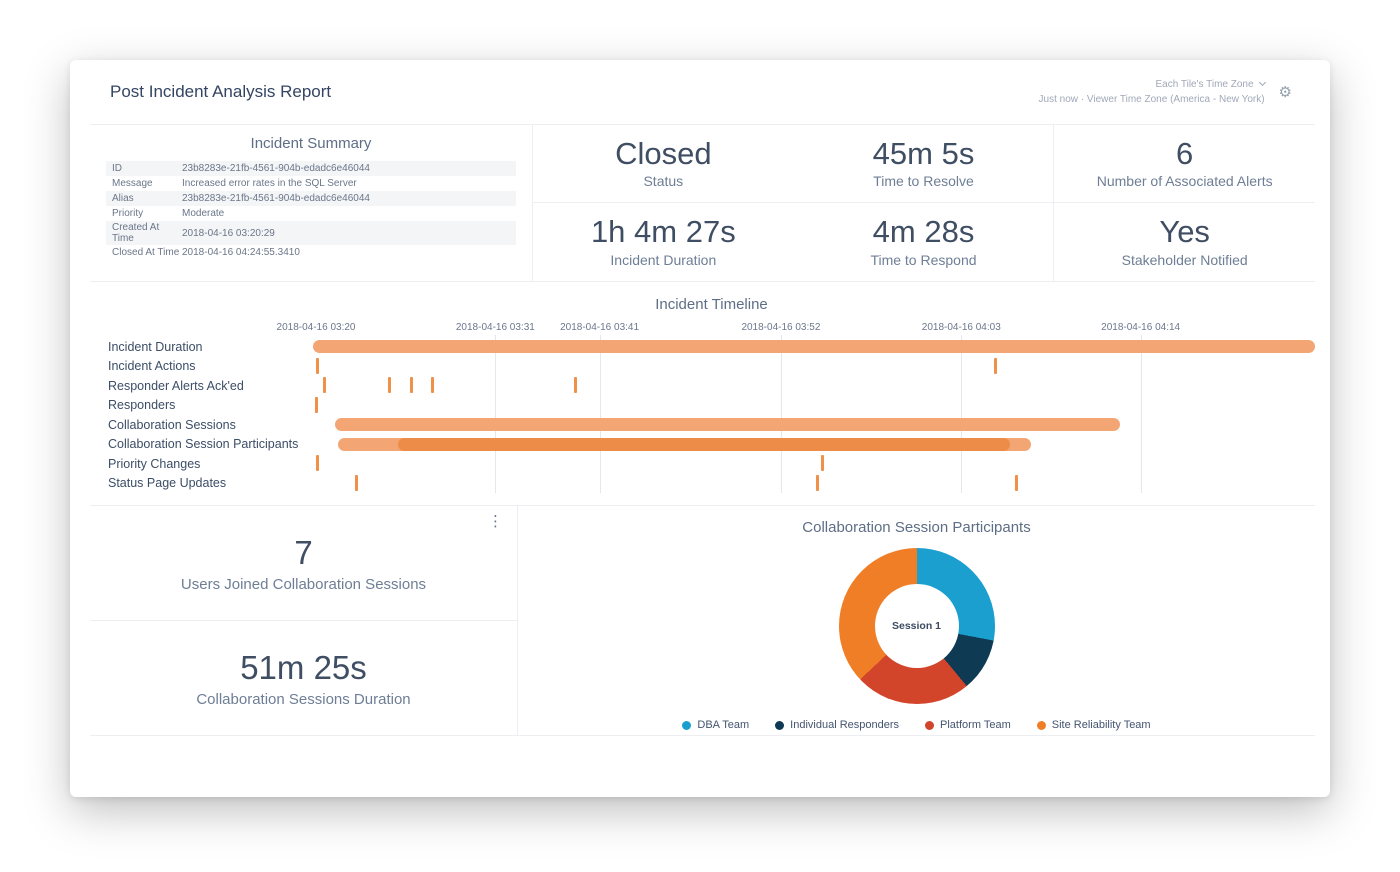 The height and width of the screenshot is (872, 1400). What do you see at coordinates (155, 346) in the screenshot?
I see `timeline-row-label: Incident Duration` at bounding box center [155, 346].